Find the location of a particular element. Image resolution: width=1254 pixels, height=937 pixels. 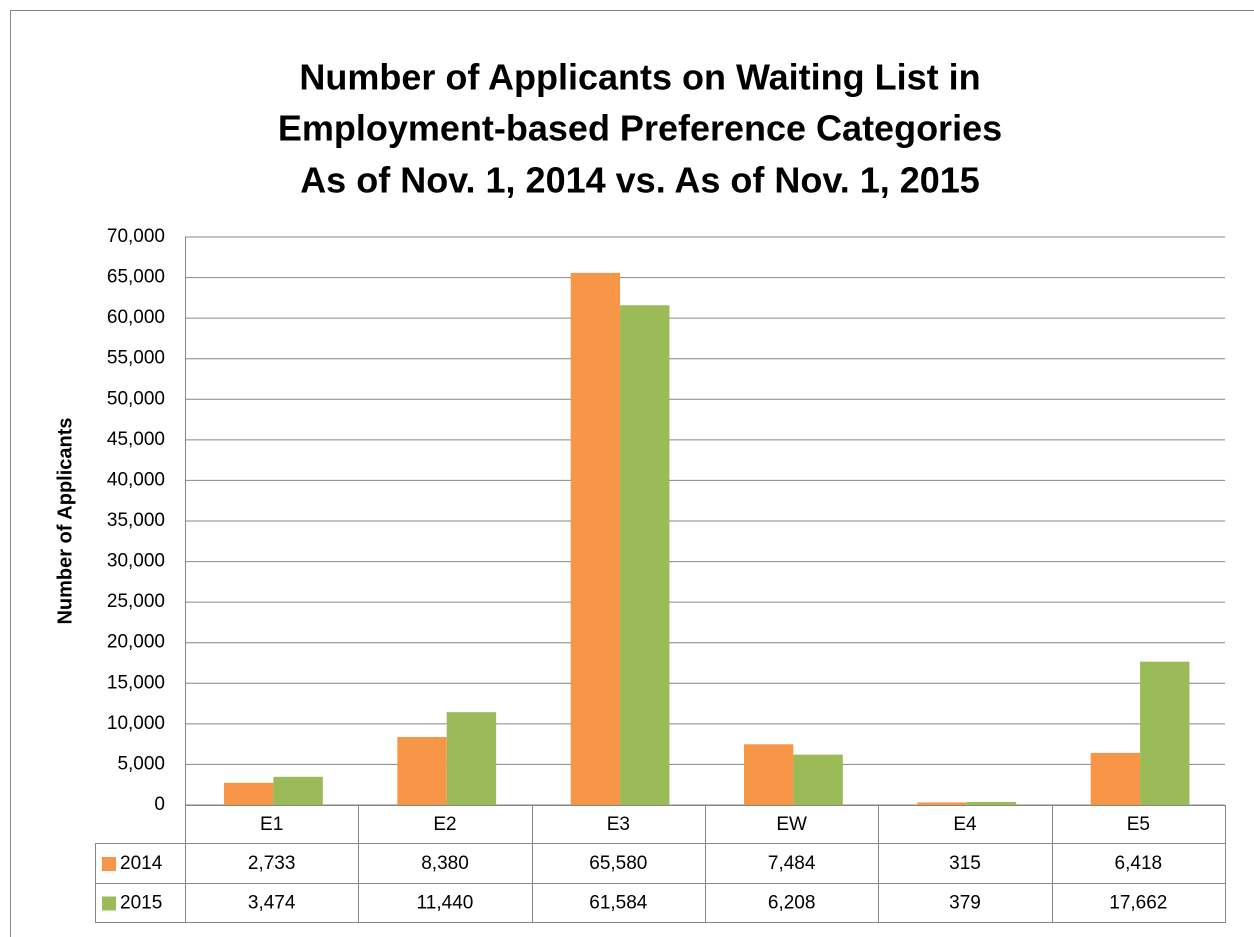

data-label: 11,440 is located at coordinates (445, 903).